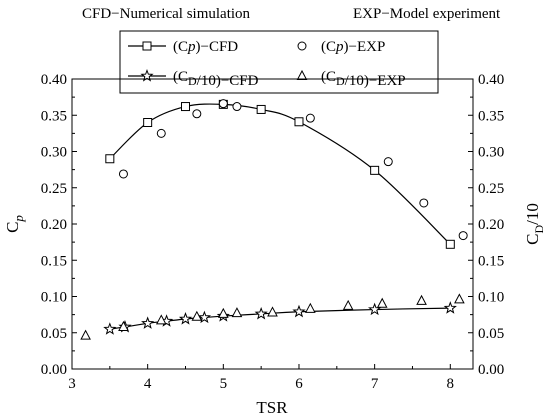 The height and width of the screenshot is (419, 550). What do you see at coordinates (54, 80) in the screenshot?
I see `y-tick-label: 0.40` at bounding box center [54, 80].